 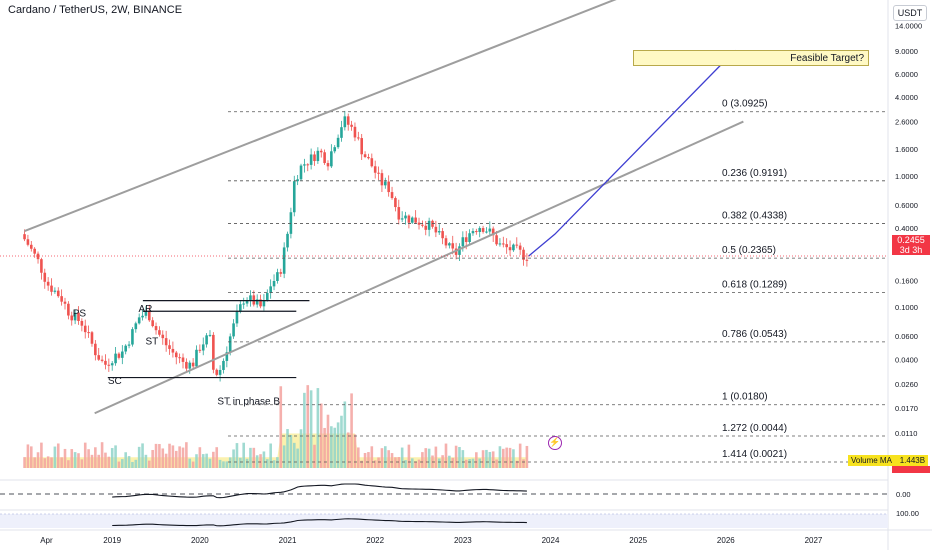 I want to click on x-tick-label: 2025, so click(x=638, y=540).